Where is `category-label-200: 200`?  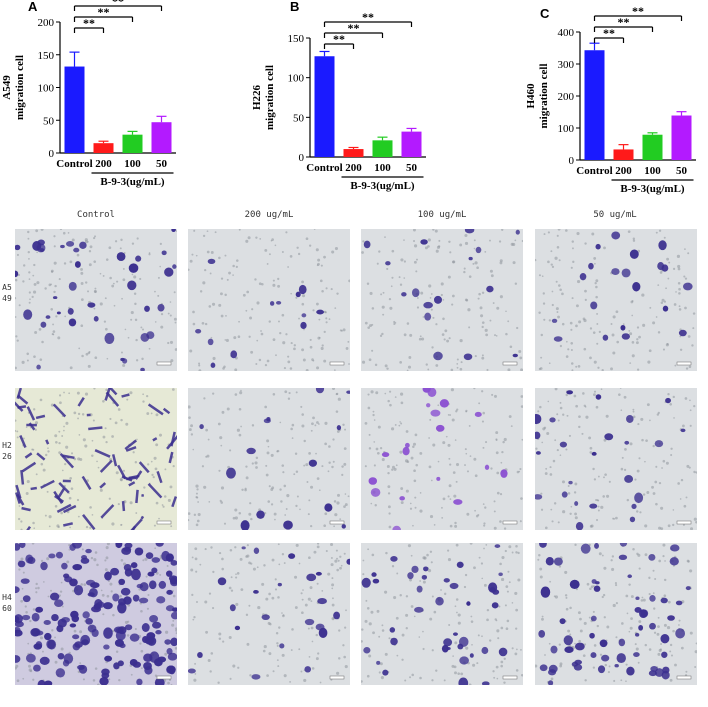
category-label-200: 200 is located at coordinates (623, 171).